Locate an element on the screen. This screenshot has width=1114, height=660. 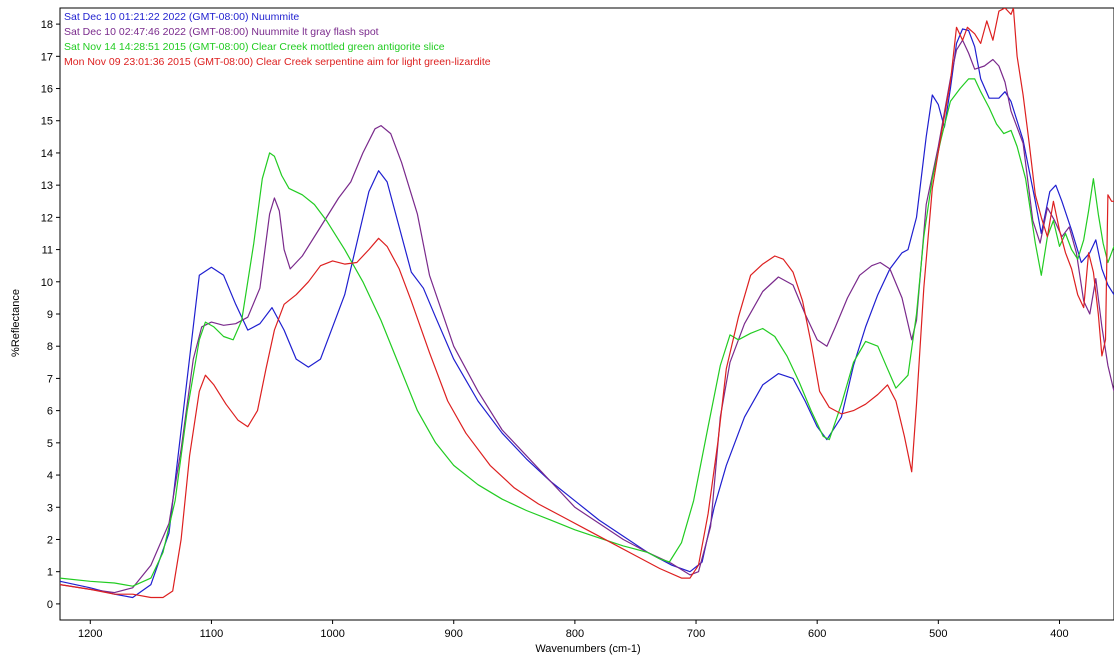
x-tick-label: 400 is located at coordinates (1059, 634).